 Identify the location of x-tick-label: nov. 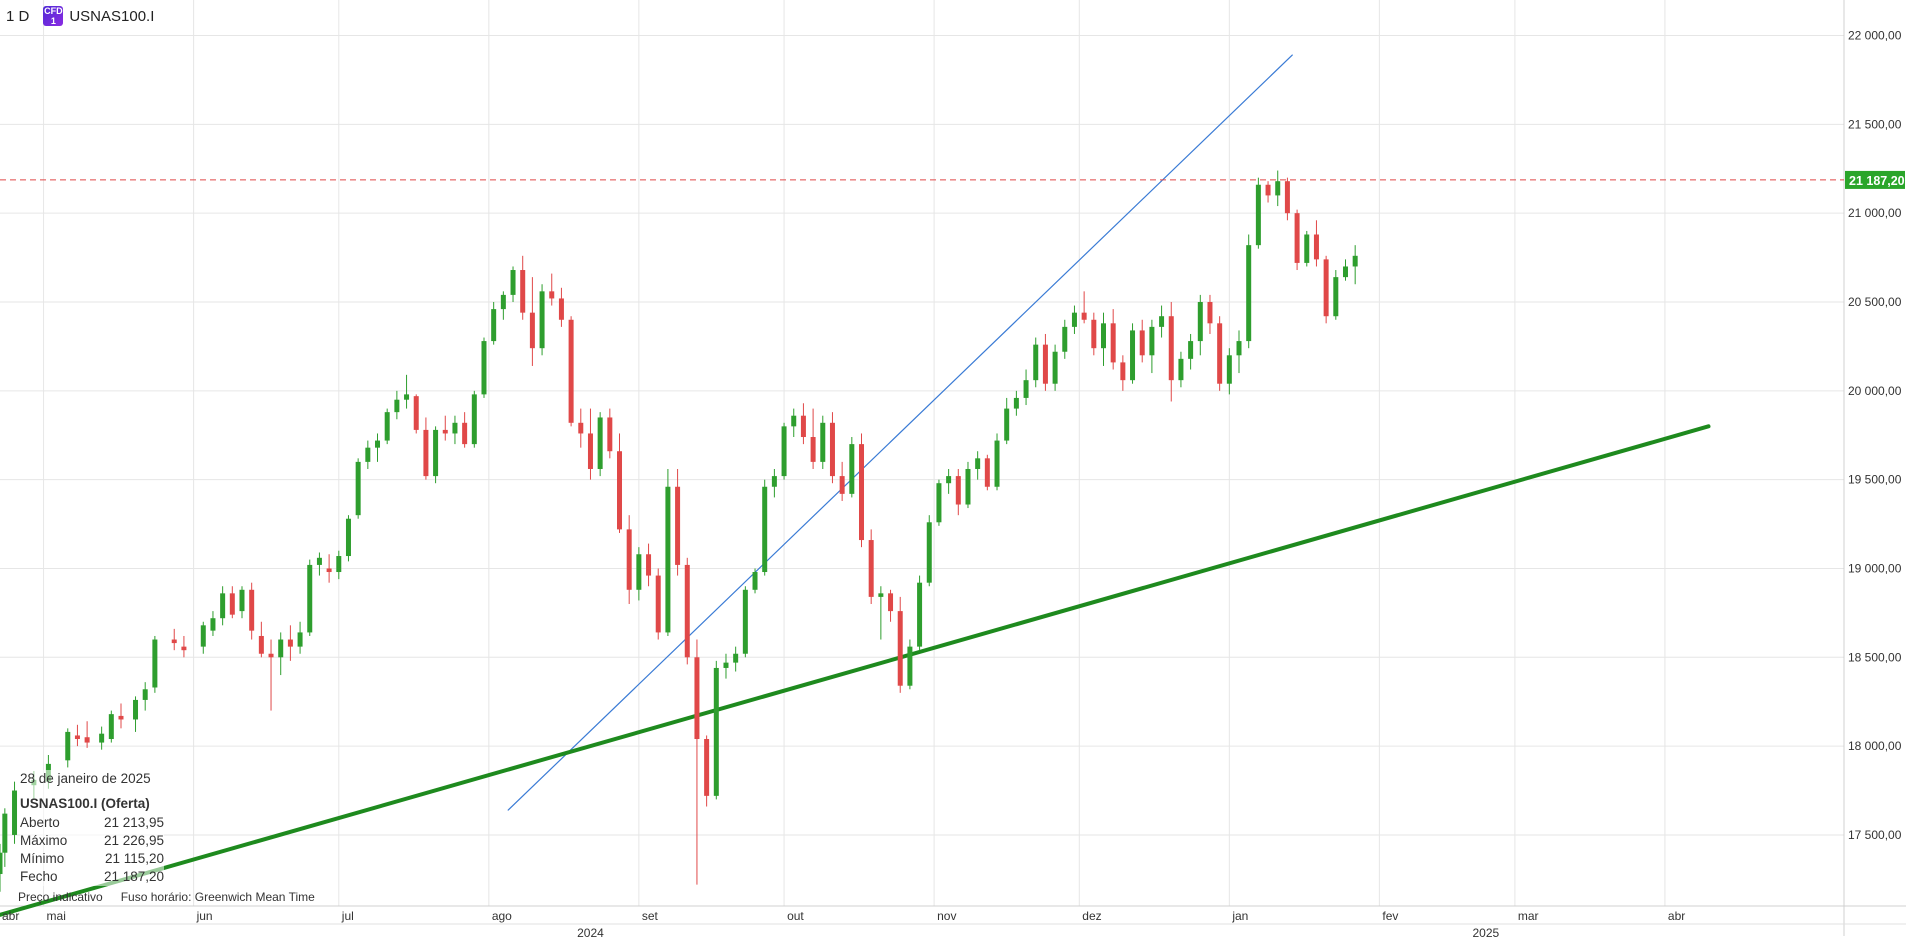
(946, 916).